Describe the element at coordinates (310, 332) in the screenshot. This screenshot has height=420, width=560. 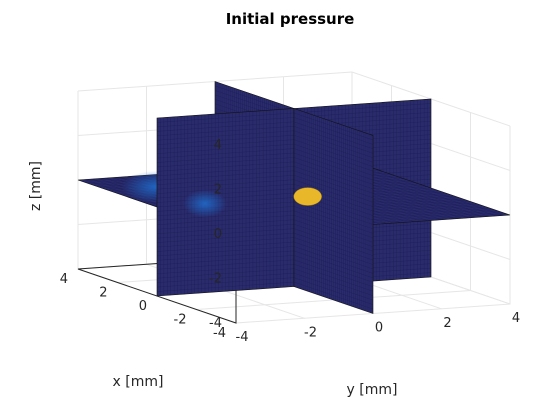
I see `y-tick-label: -2` at that location.